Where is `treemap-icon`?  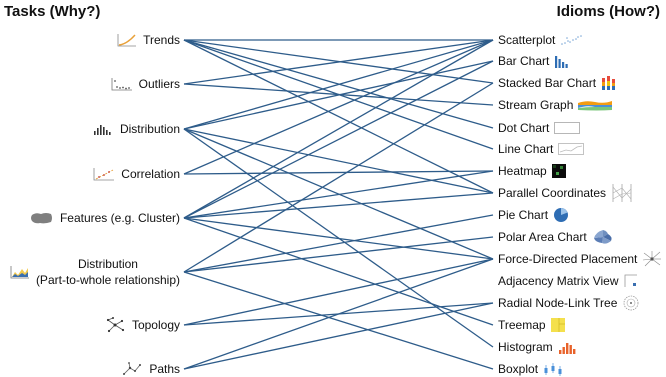 treemap-icon is located at coordinates (557, 325).